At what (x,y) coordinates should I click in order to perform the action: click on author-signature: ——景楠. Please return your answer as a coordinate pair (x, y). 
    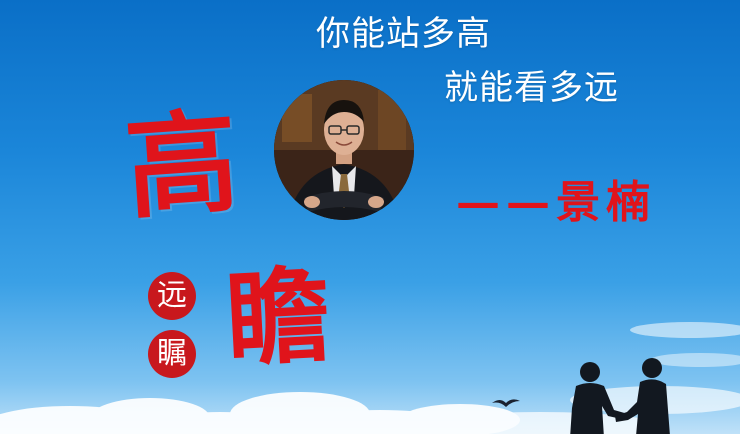
    Looking at the image, I should click on (556, 202).